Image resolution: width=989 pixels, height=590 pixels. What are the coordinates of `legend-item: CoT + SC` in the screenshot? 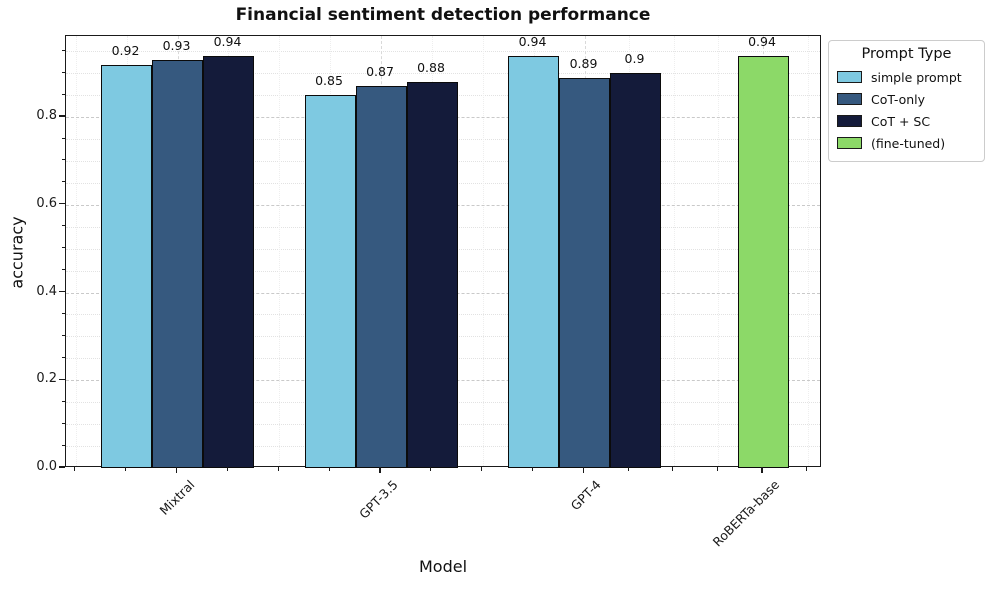 It's located at (906, 121).